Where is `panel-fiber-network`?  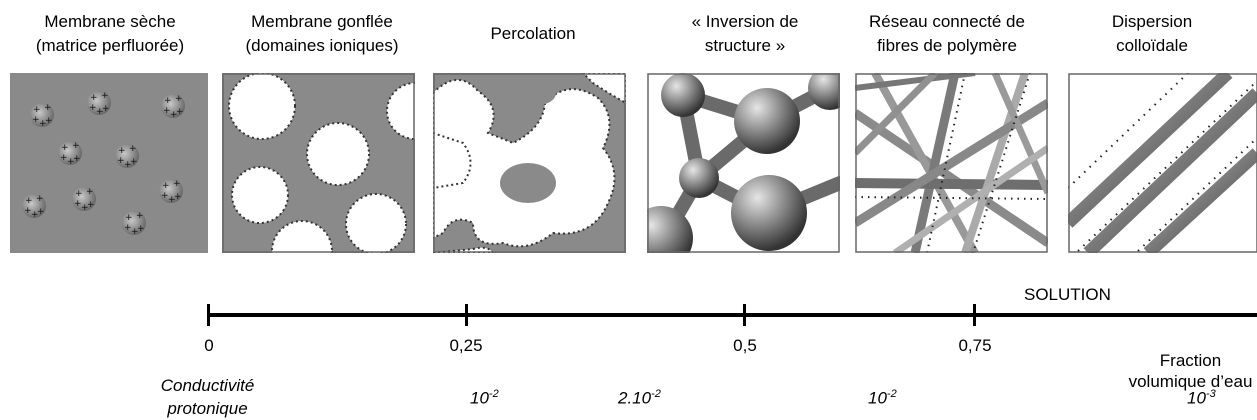
panel-fiber-network is located at coordinates (951, 163).